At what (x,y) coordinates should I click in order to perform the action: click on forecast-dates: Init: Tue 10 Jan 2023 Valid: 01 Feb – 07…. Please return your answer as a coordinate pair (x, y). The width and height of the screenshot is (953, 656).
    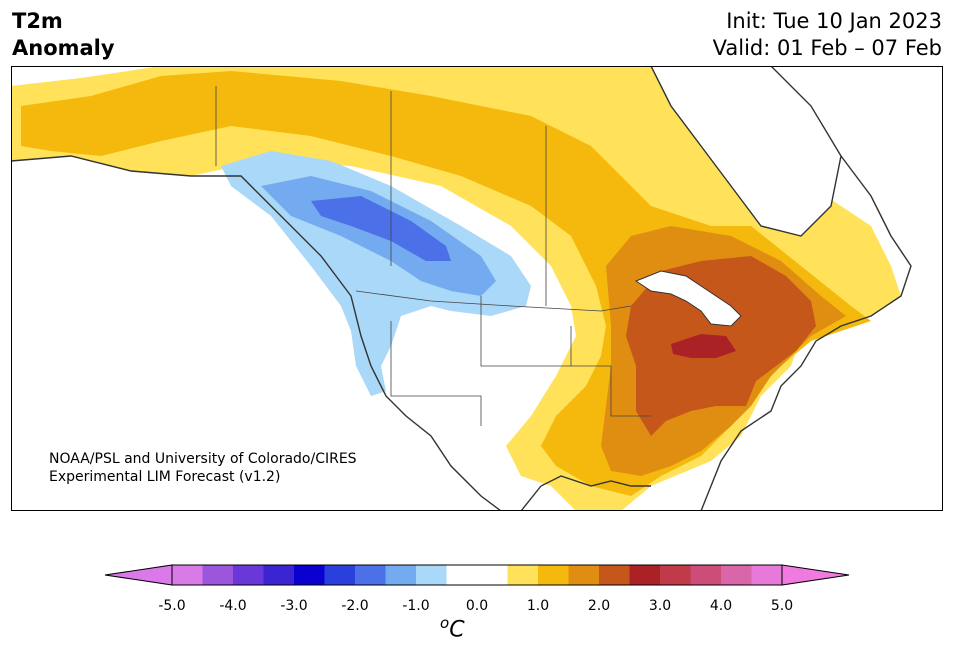
    Looking at the image, I should click on (827, 35).